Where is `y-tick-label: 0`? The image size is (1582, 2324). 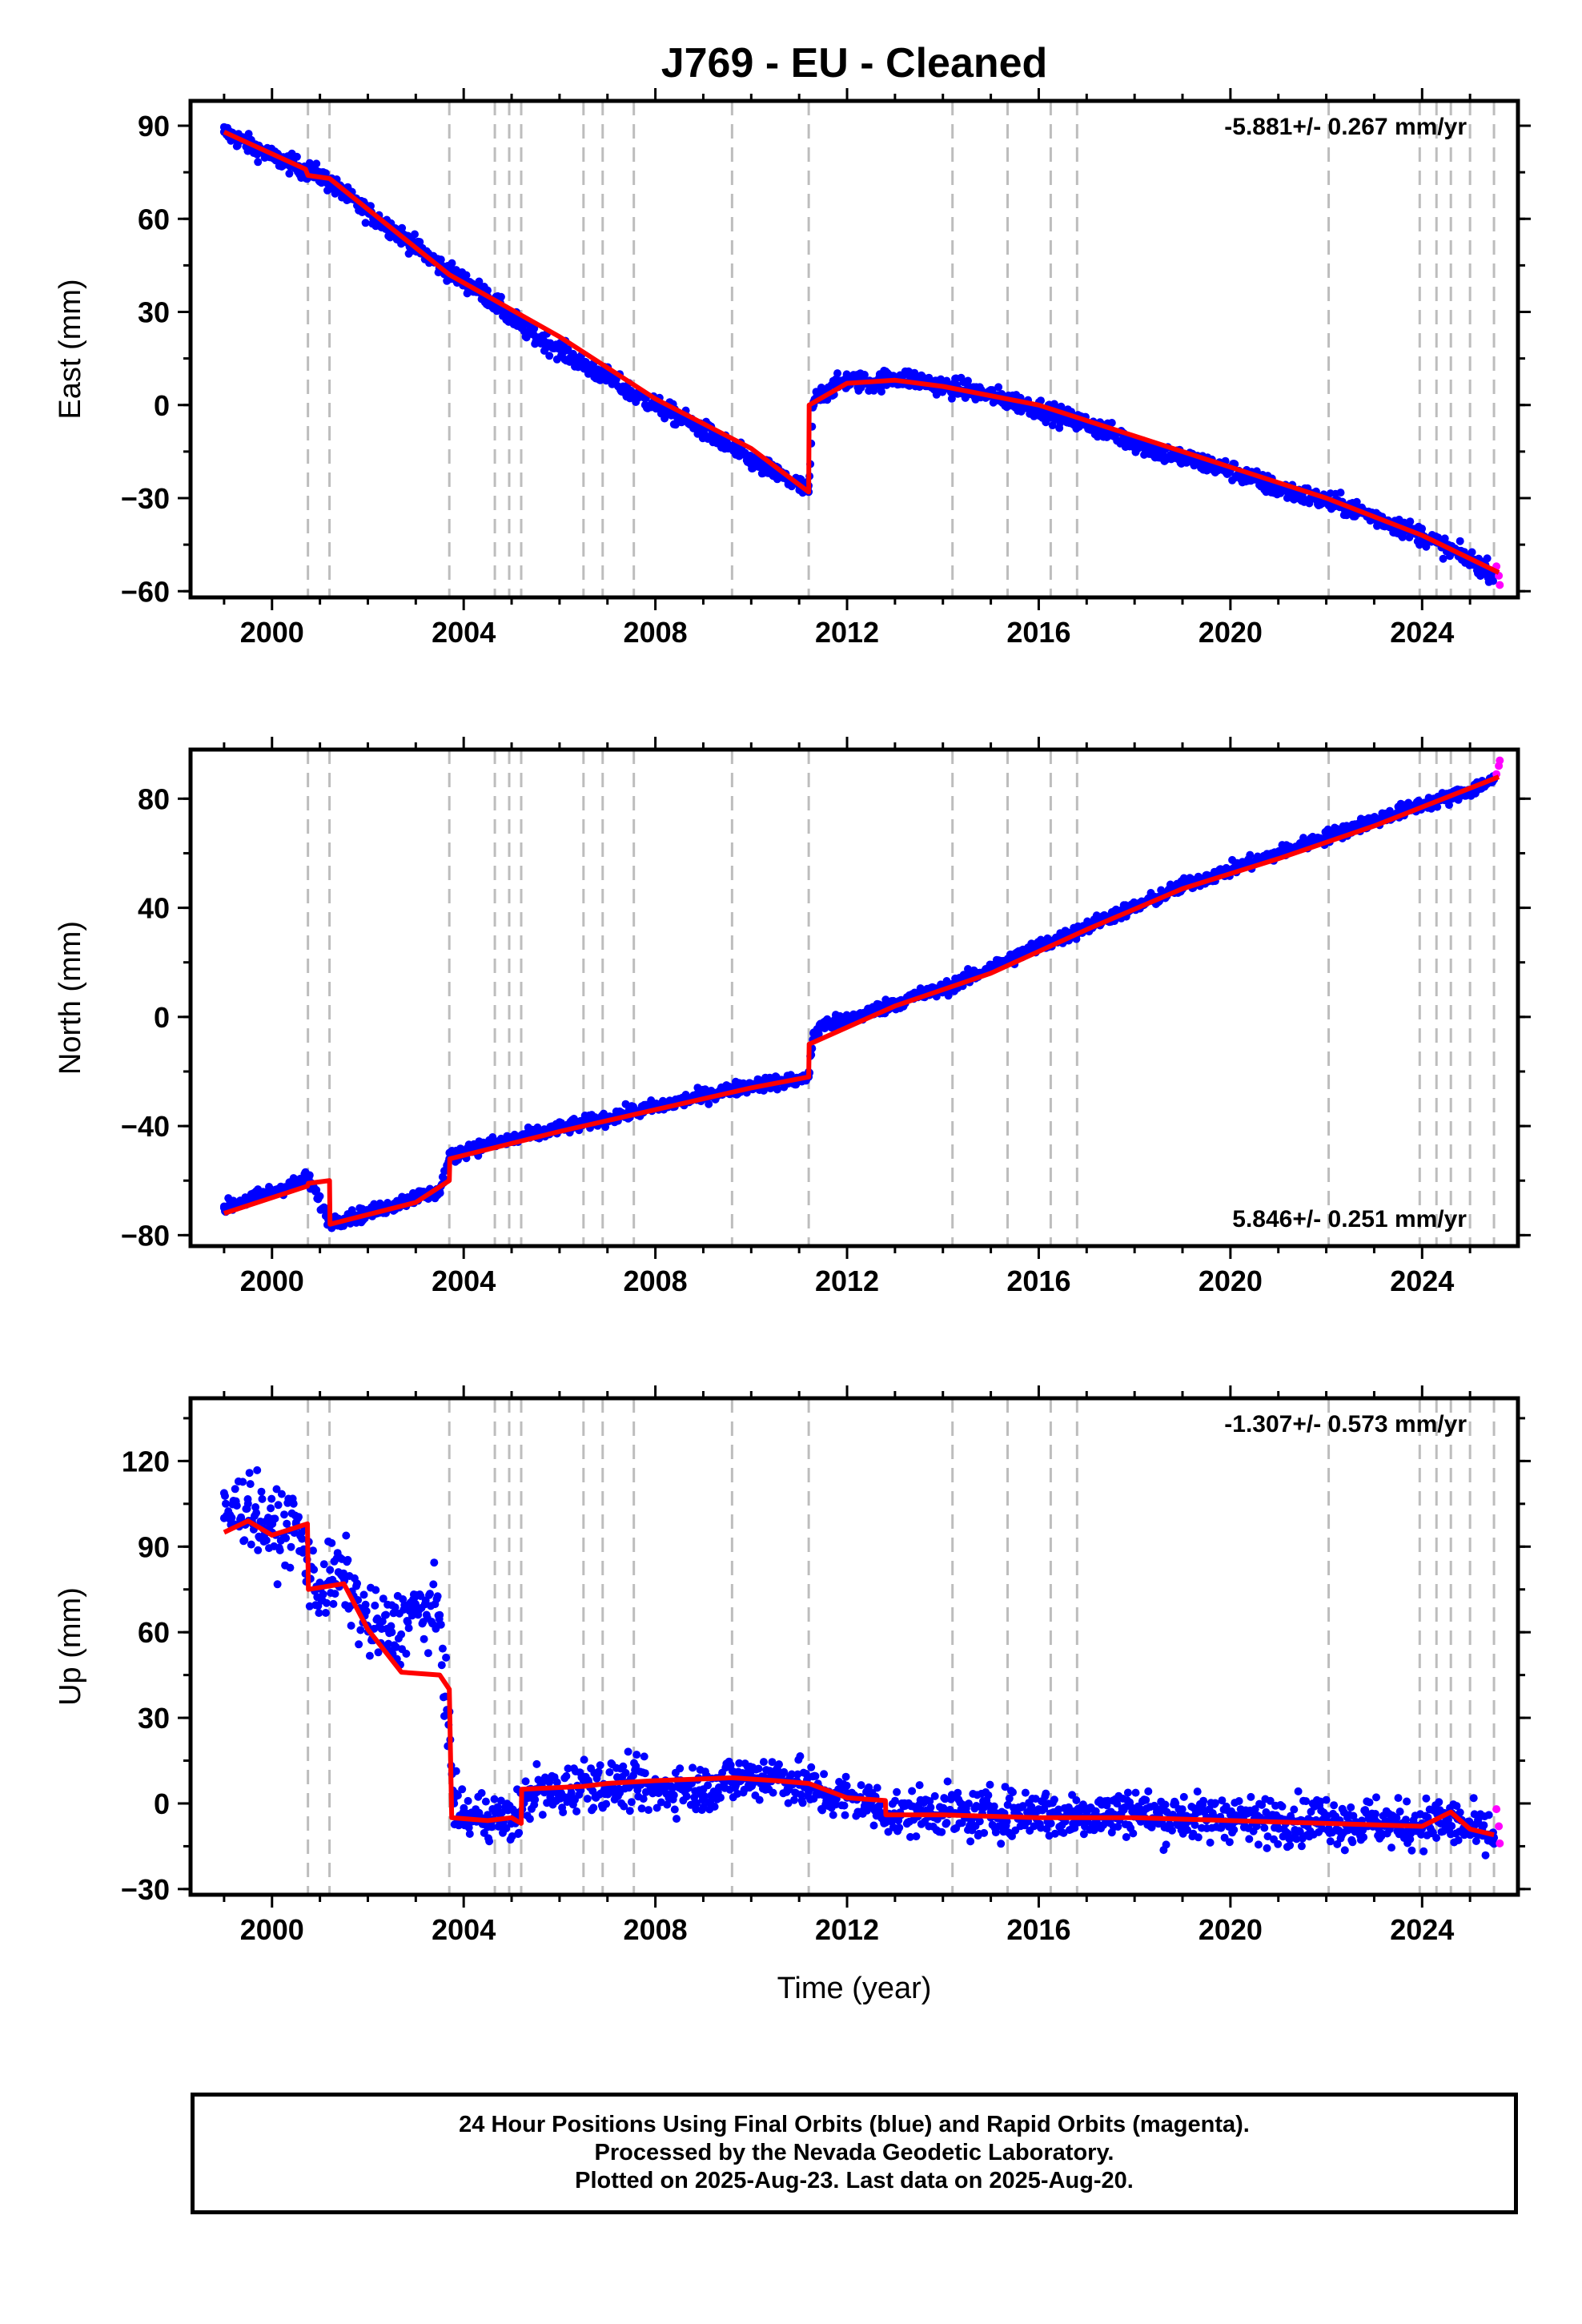 y-tick-label: 0 is located at coordinates (162, 405).